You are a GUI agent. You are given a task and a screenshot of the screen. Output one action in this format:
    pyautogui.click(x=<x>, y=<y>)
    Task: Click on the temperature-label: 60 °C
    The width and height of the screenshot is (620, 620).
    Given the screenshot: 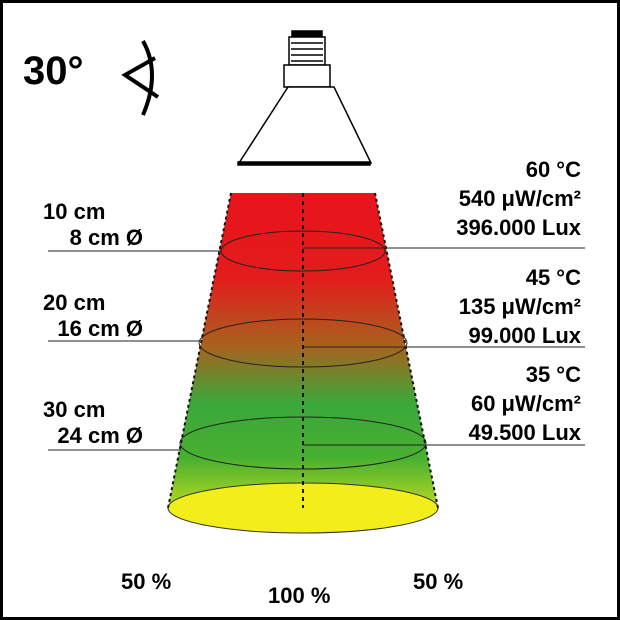 What is the action you would take?
    pyautogui.click(x=553, y=169)
    